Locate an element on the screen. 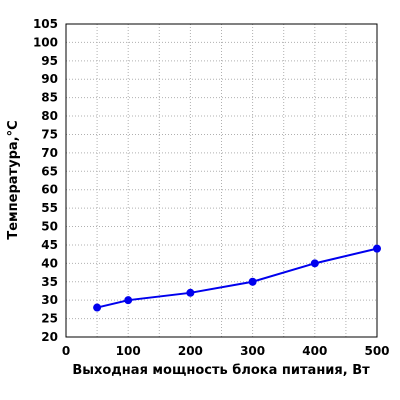 This screenshot has width=400, height=400. x-tick-label: 200 is located at coordinates (190, 351).